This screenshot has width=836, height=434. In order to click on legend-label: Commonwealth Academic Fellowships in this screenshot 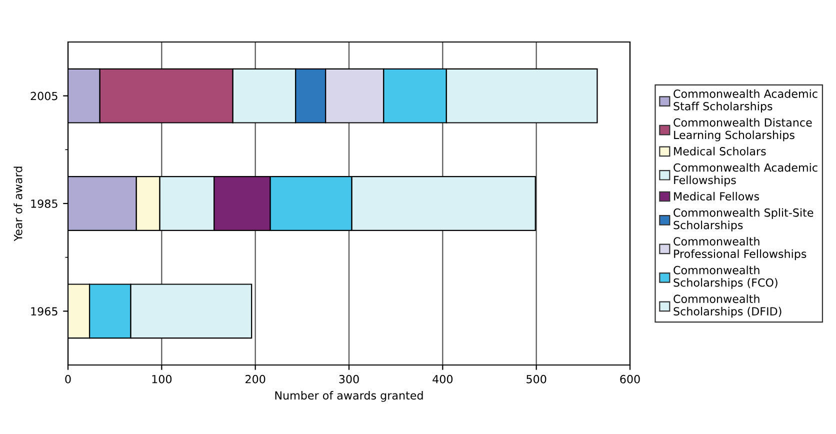, I will do `click(746, 174)`.